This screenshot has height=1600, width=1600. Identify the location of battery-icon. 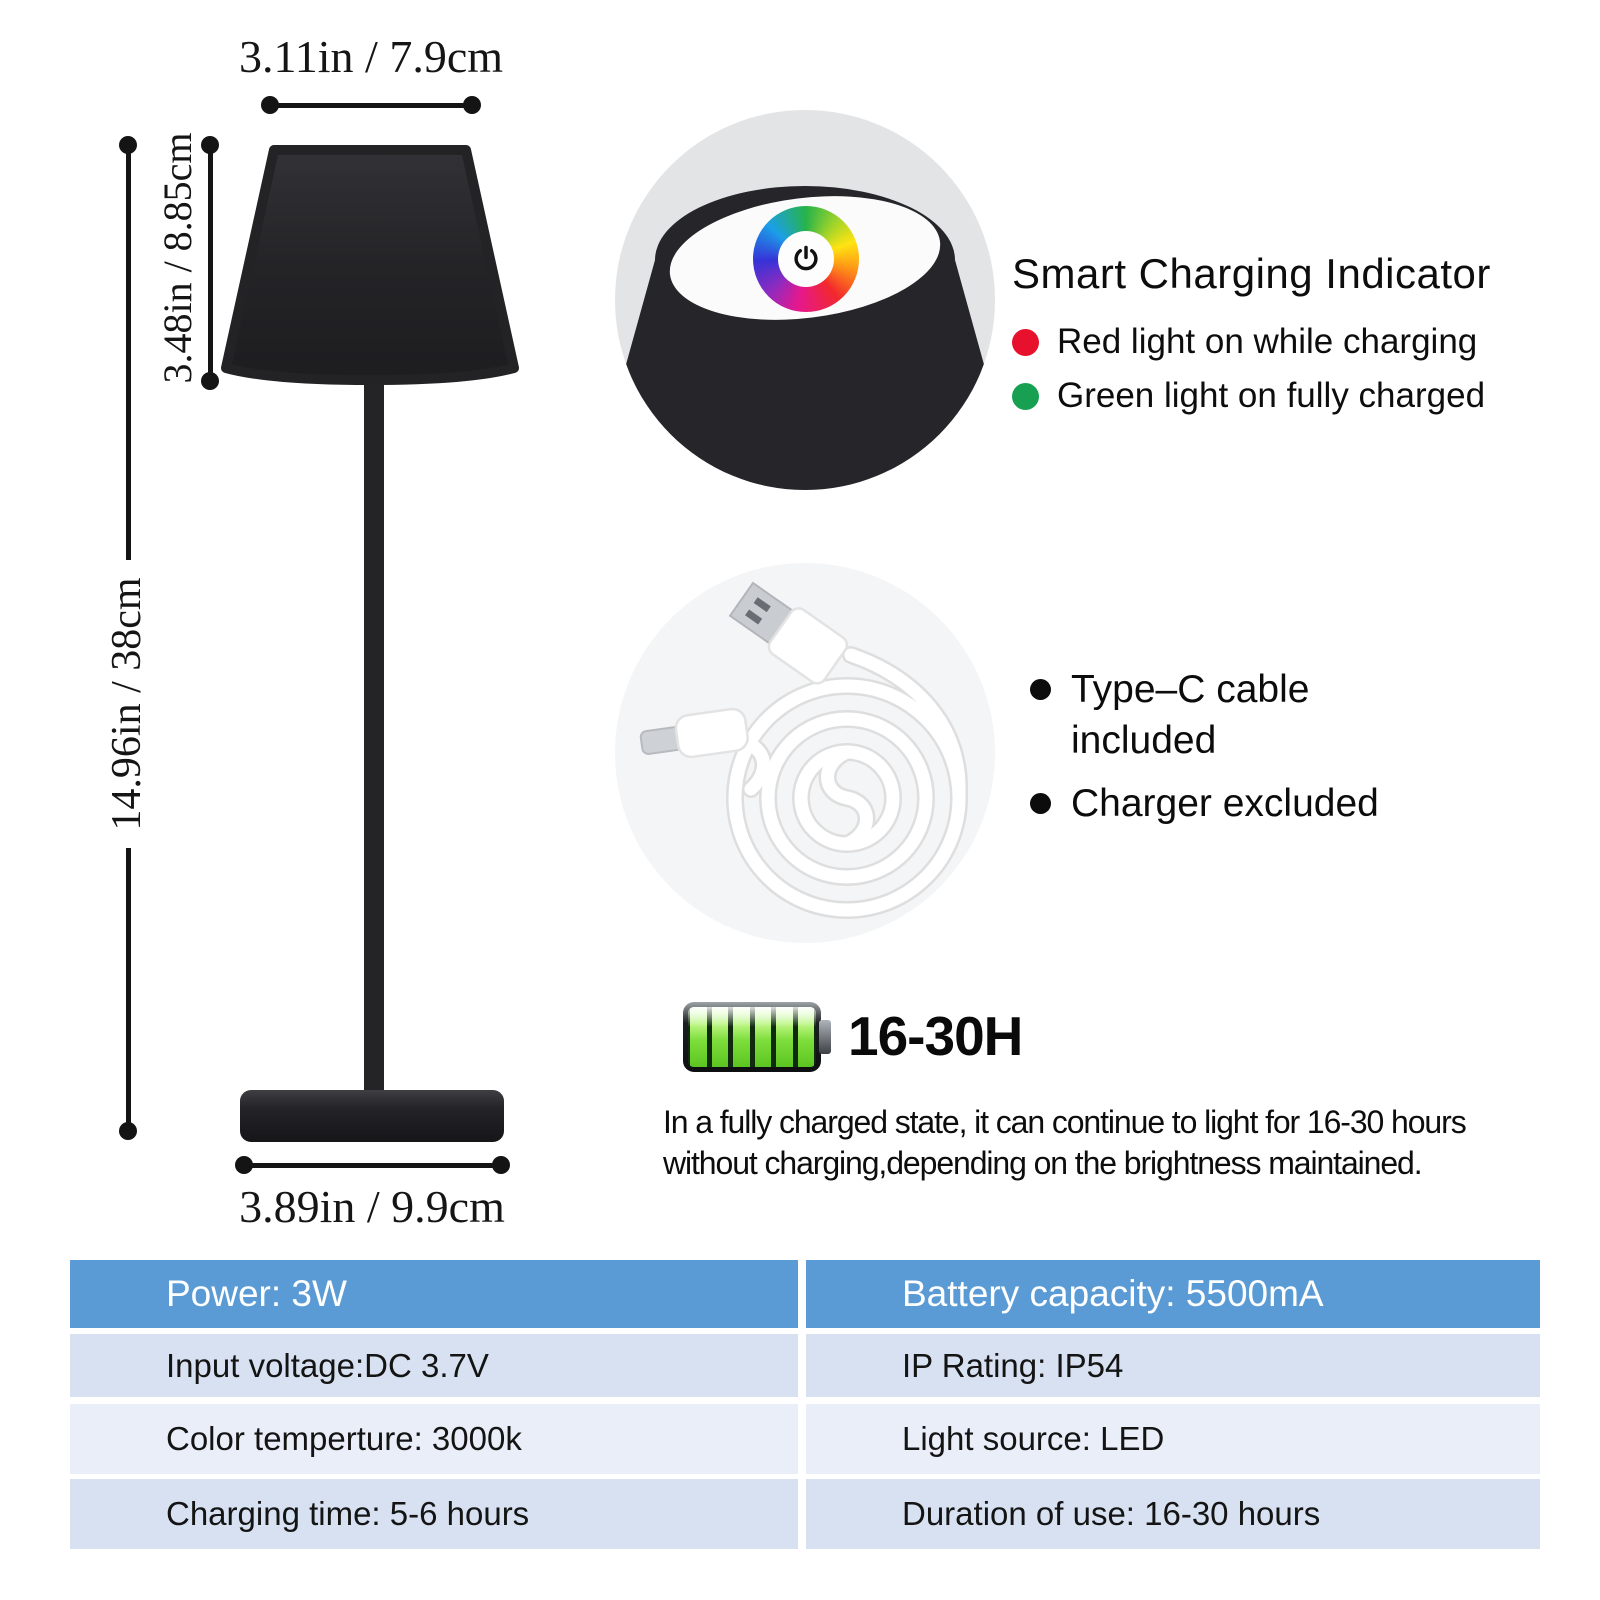
(757, 1037).